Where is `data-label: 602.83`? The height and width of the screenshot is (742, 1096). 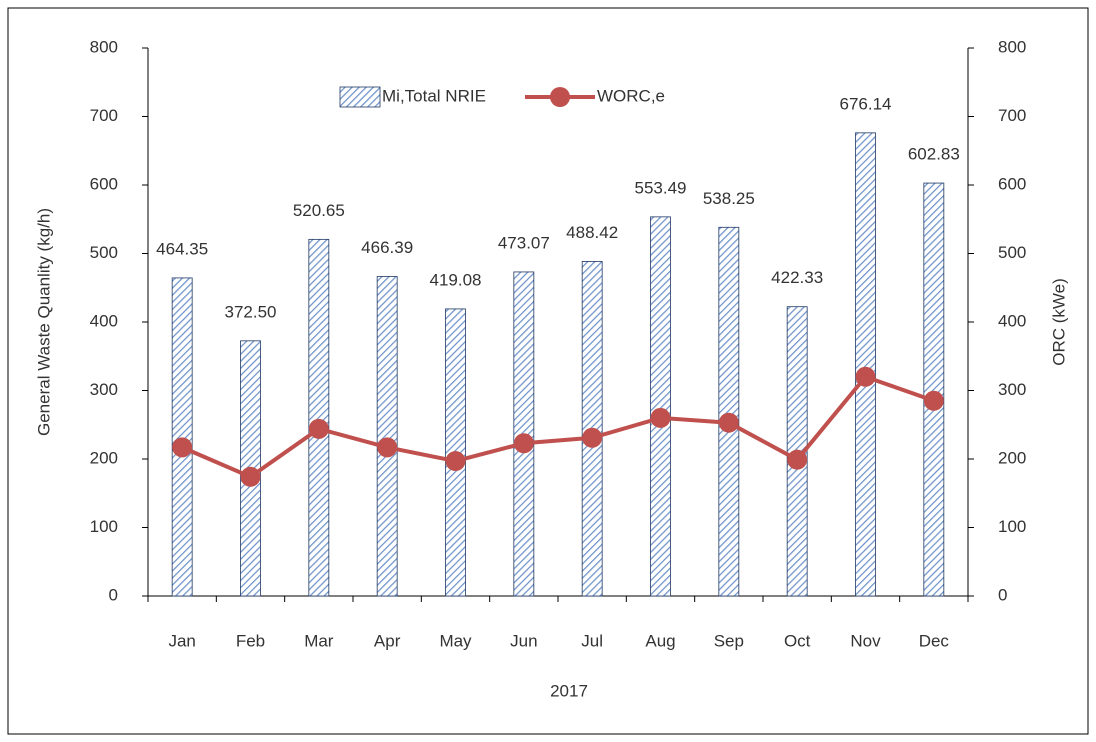 data-label: 602.83 is located at coordinates (934, 154).